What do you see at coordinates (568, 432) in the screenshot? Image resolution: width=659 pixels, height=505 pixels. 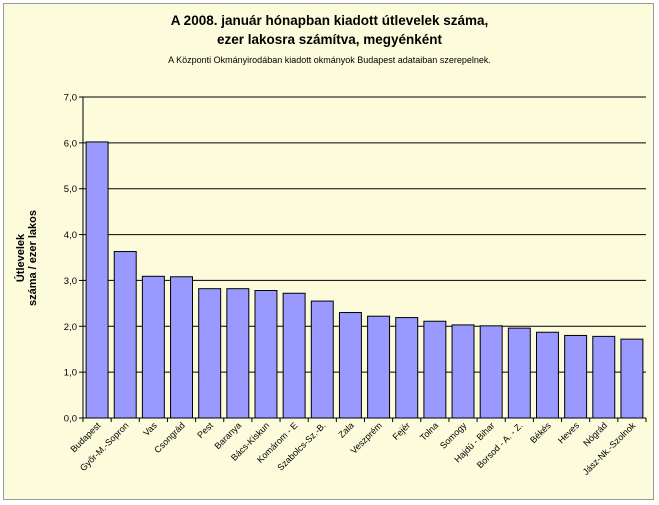 I see `x-tick-label: Heves` at bounding box center [568, 432].